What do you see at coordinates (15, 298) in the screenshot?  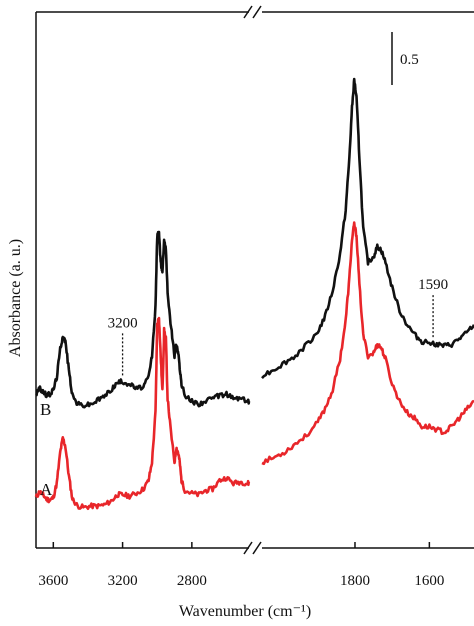 I see `y-axis-title: Absorbance (a. u.)` at bounding box center [15, 298].